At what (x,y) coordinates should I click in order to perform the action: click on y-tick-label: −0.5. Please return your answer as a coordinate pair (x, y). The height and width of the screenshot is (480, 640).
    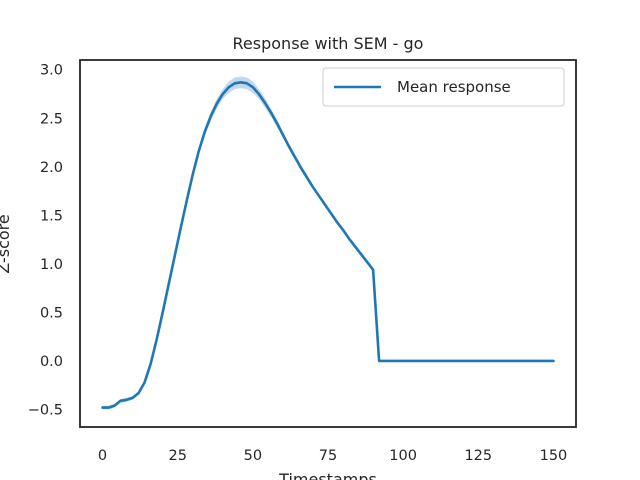
    Looking at the image, I should click on (45, 411).